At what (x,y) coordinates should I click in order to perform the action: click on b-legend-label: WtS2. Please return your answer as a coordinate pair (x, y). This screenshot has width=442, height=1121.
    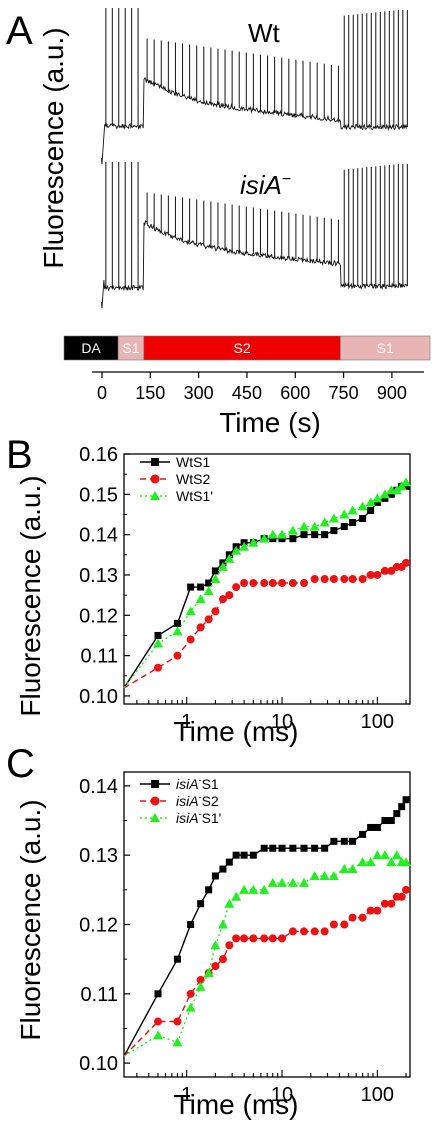
    Looking at the image, I should click on (193, 479).